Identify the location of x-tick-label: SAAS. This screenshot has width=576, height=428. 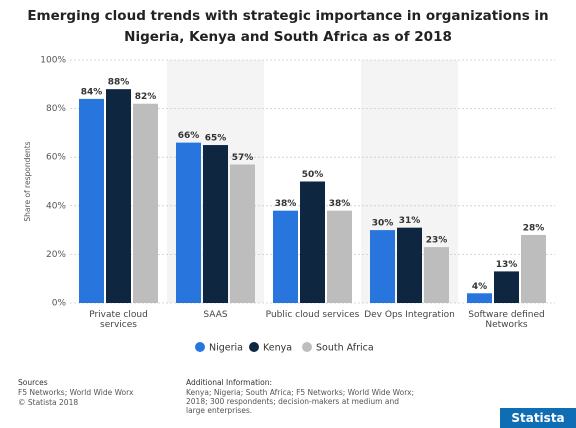
(215, 315).